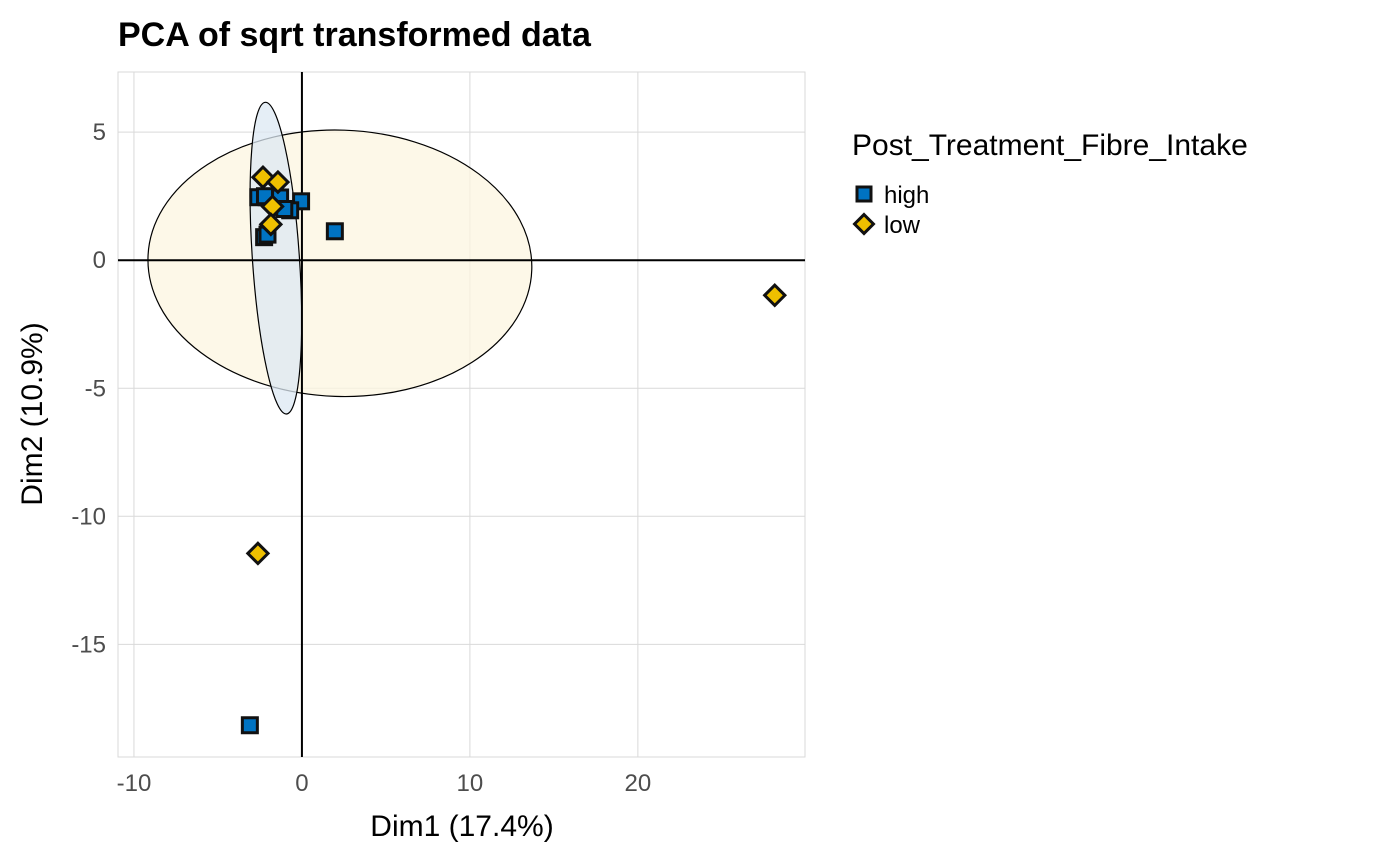 This screenshot has height=860, width=1400. What do you see at coordinates (99, 132) in the screenshot?
I see `y-tick-label: 5` at bounding box center [99, 132].